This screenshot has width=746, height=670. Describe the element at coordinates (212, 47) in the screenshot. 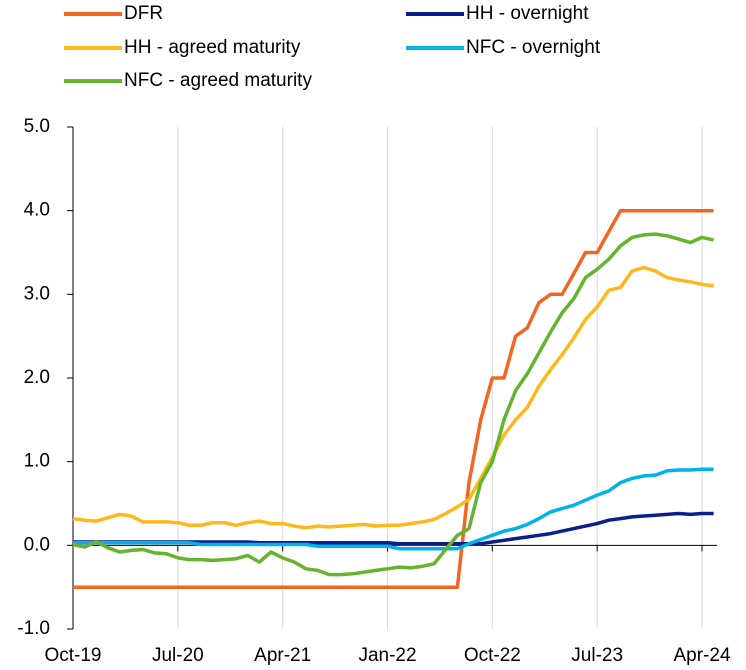

I see `legend-label: HH - agreed maturity` at that location.